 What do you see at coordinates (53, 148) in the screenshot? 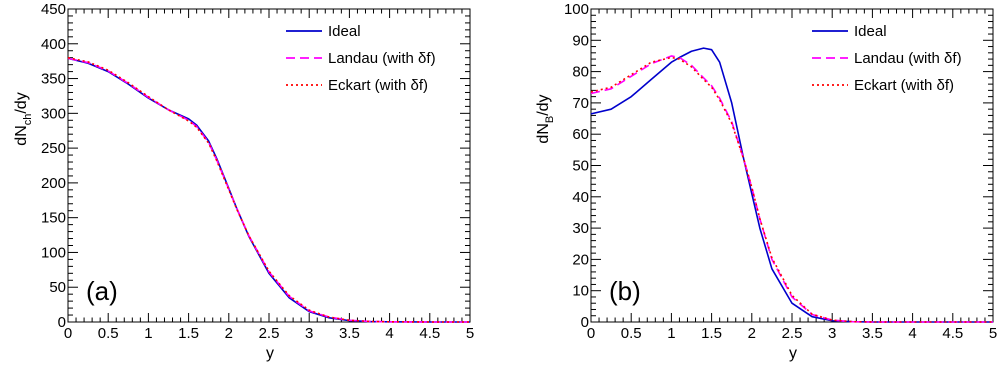
I see `y-tick-label: 250` at bounding box center [53, 148].